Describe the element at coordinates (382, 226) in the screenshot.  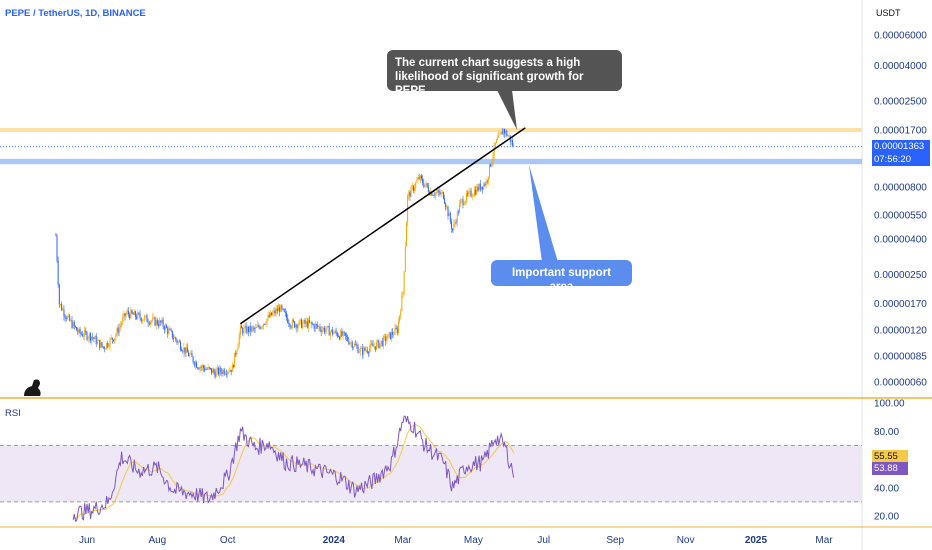
I see `trendline-layer` at that location.